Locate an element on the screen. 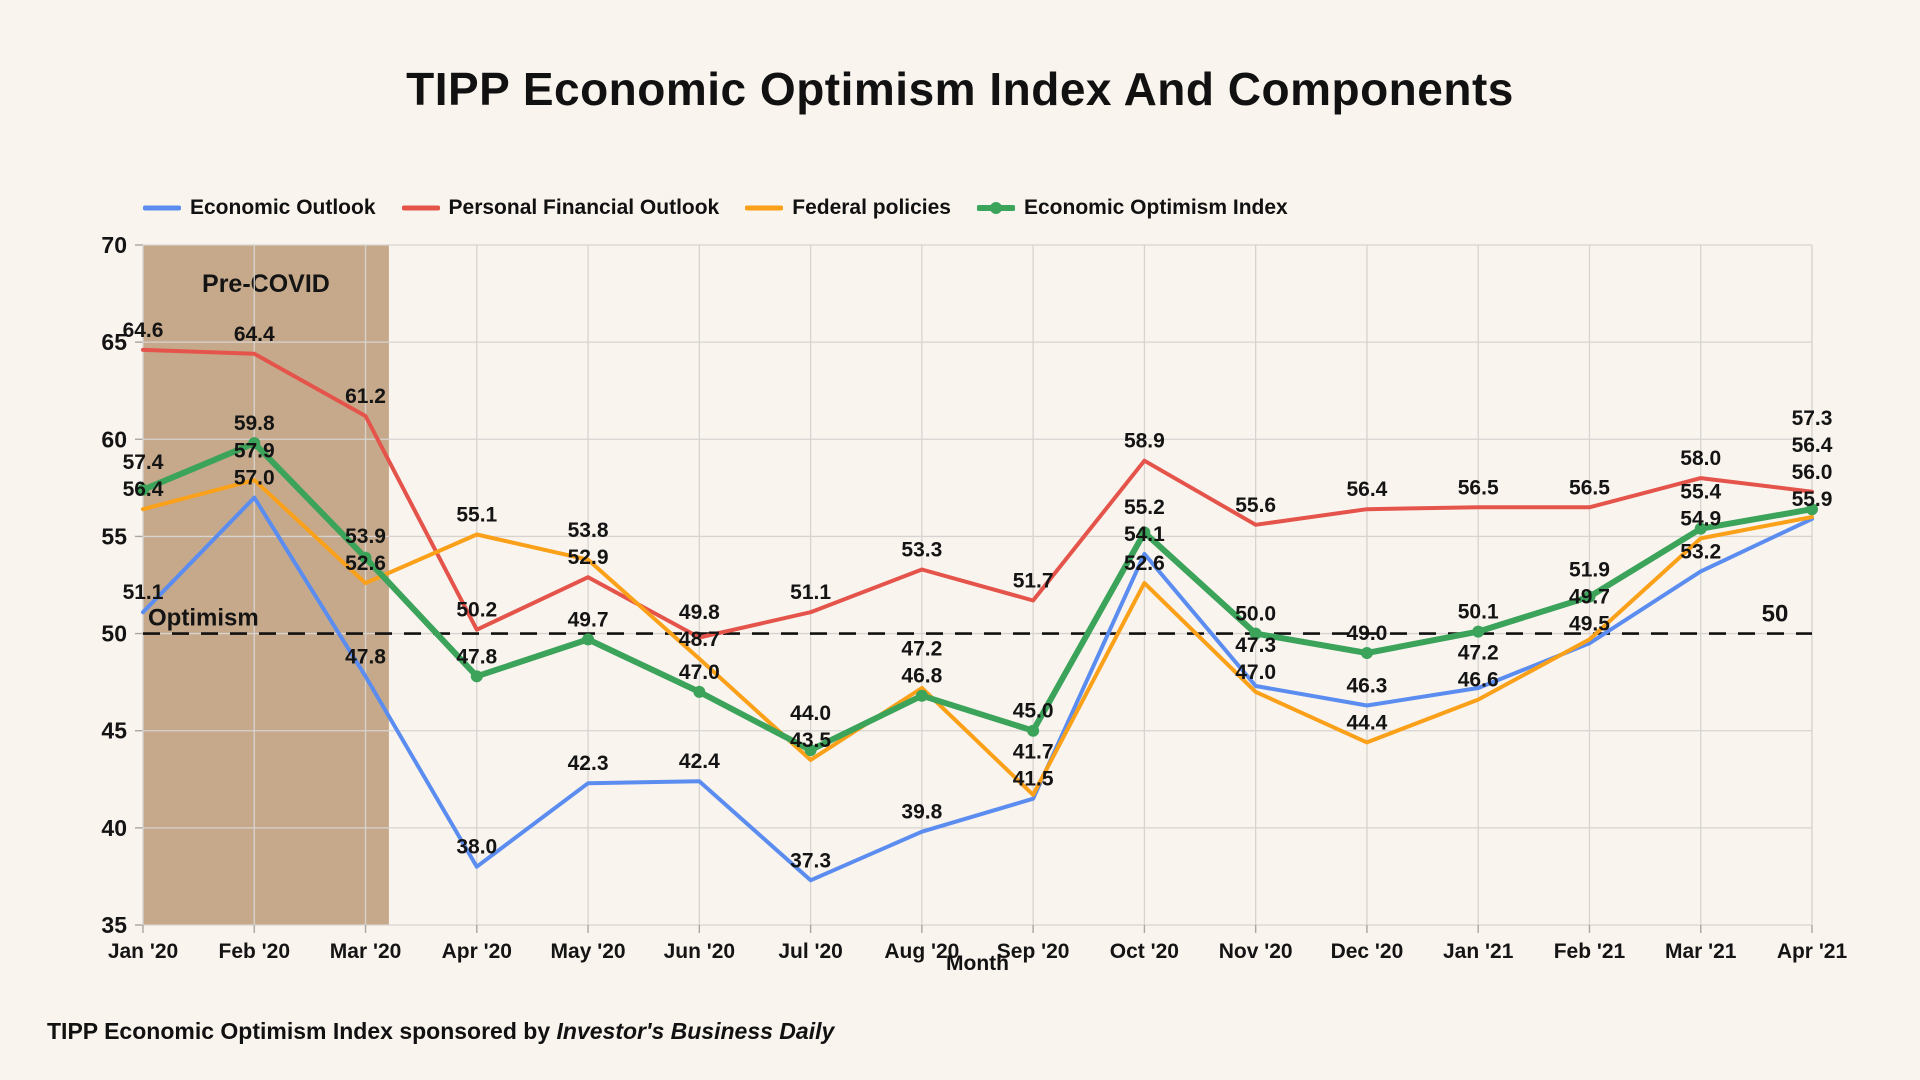 This screenshot has height=1080, width=1920. x-axis-title: Month is located at coordinates (977, 963).